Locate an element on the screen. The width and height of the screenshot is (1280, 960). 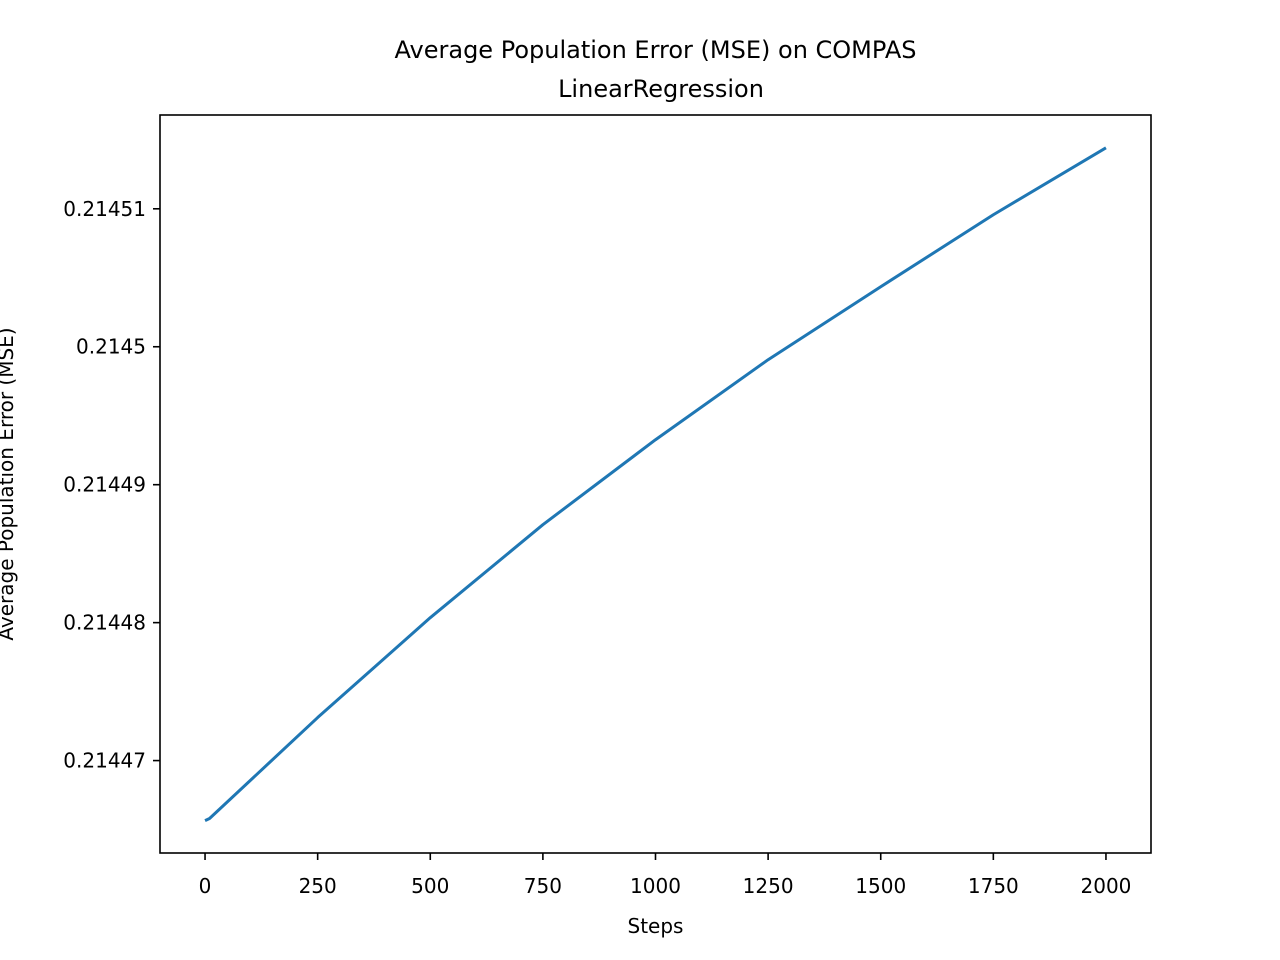
y-tick-label: 0.21449 is located at coordinates (104, 485).